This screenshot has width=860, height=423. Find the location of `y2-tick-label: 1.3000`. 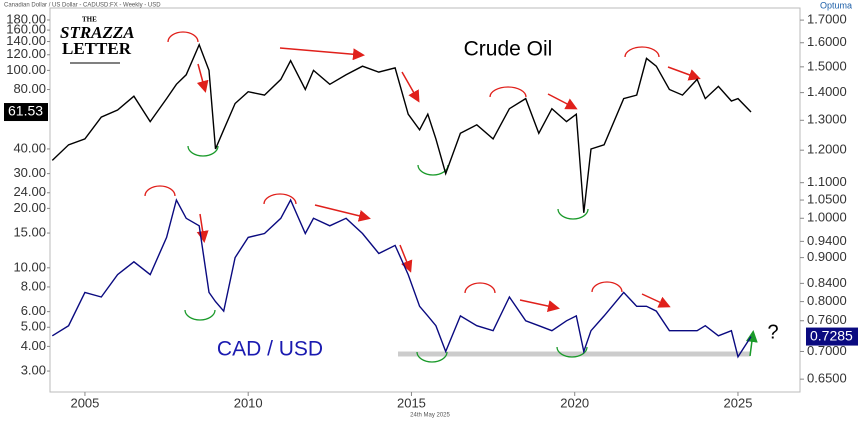

y2-tick-label: 1.3000 is located at coordinates (827, 119).